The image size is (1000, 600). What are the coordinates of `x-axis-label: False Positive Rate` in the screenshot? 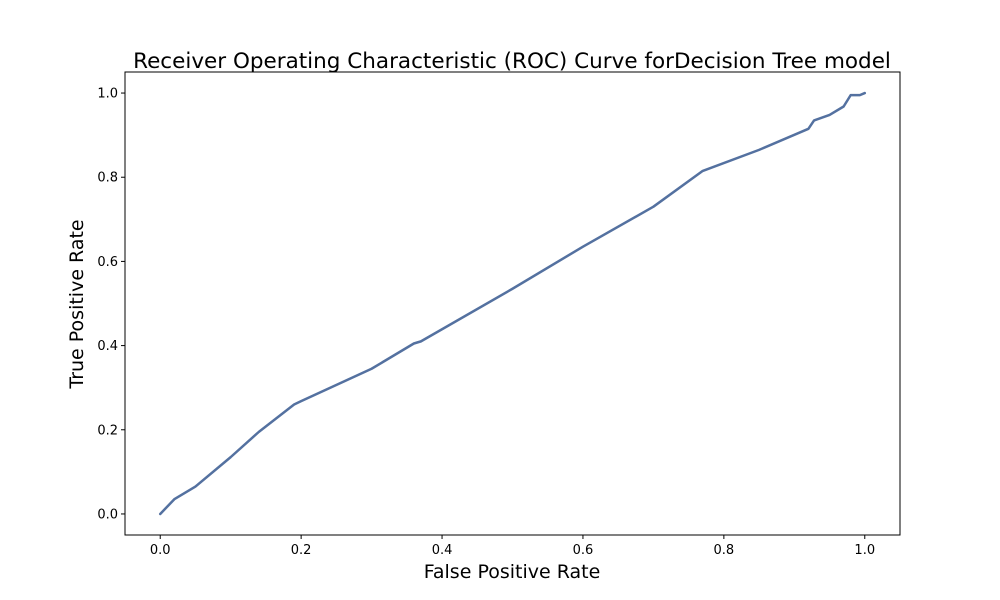 It's located at (512, 572).